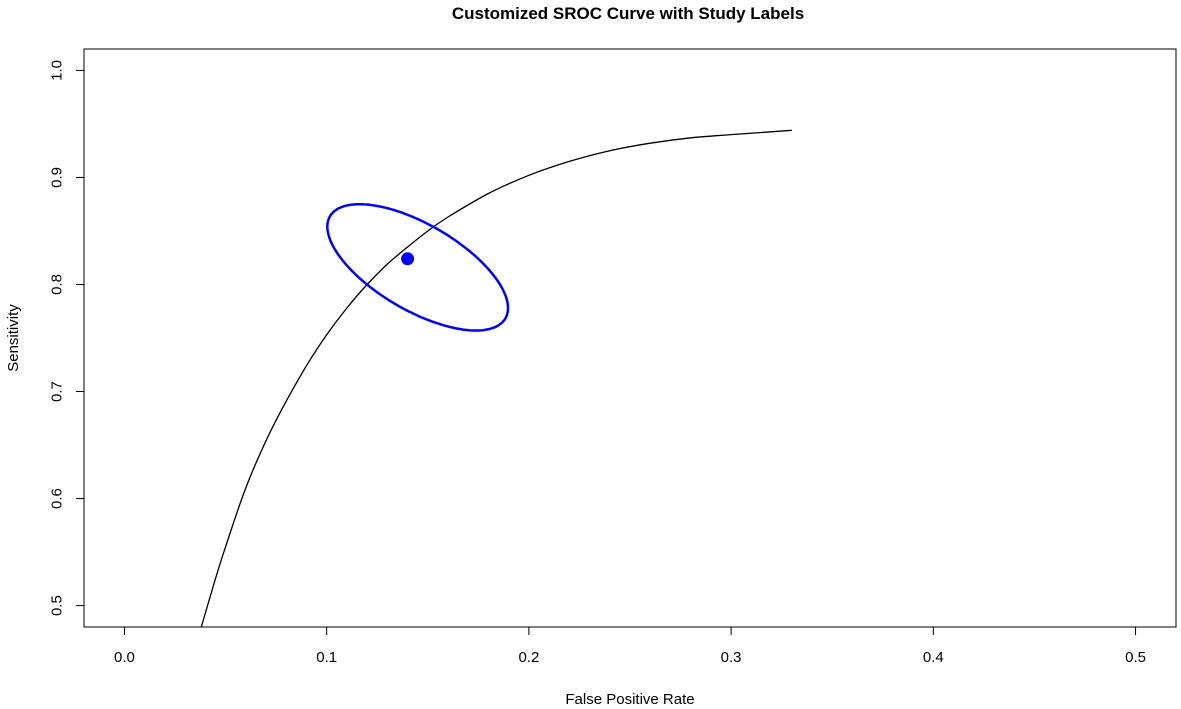  Describe the element at coordinates (57, 284) in the screenshot. I see `y-tick-label: 0.8` at that location.